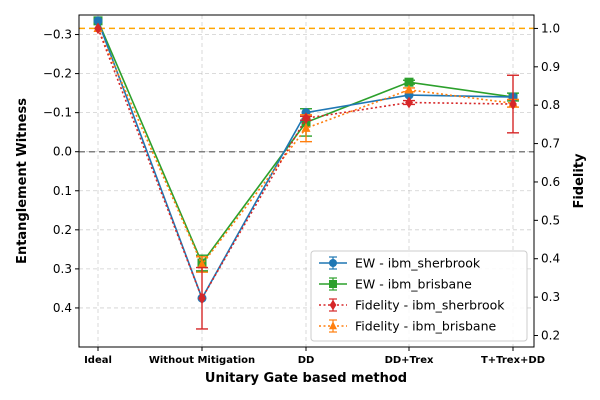  I want to click on right-tick-label: 0.7, so click(550, 144).